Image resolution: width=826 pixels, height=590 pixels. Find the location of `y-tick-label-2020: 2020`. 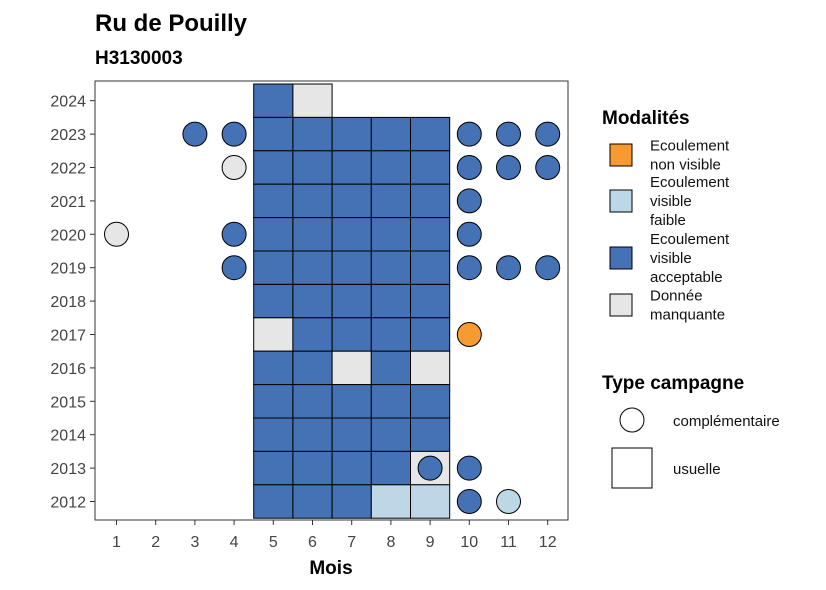

y-tick-label-2020: 2020 is located at coordinates (68, 235).